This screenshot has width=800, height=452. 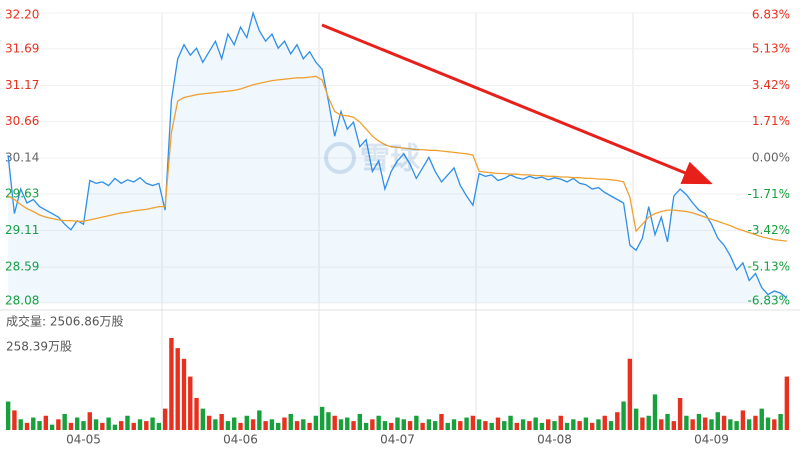 What do you see at coordinates (22, 158) in the screenshot?
I see `y-tick-label: 30.14` at bounding box center [22, 158].